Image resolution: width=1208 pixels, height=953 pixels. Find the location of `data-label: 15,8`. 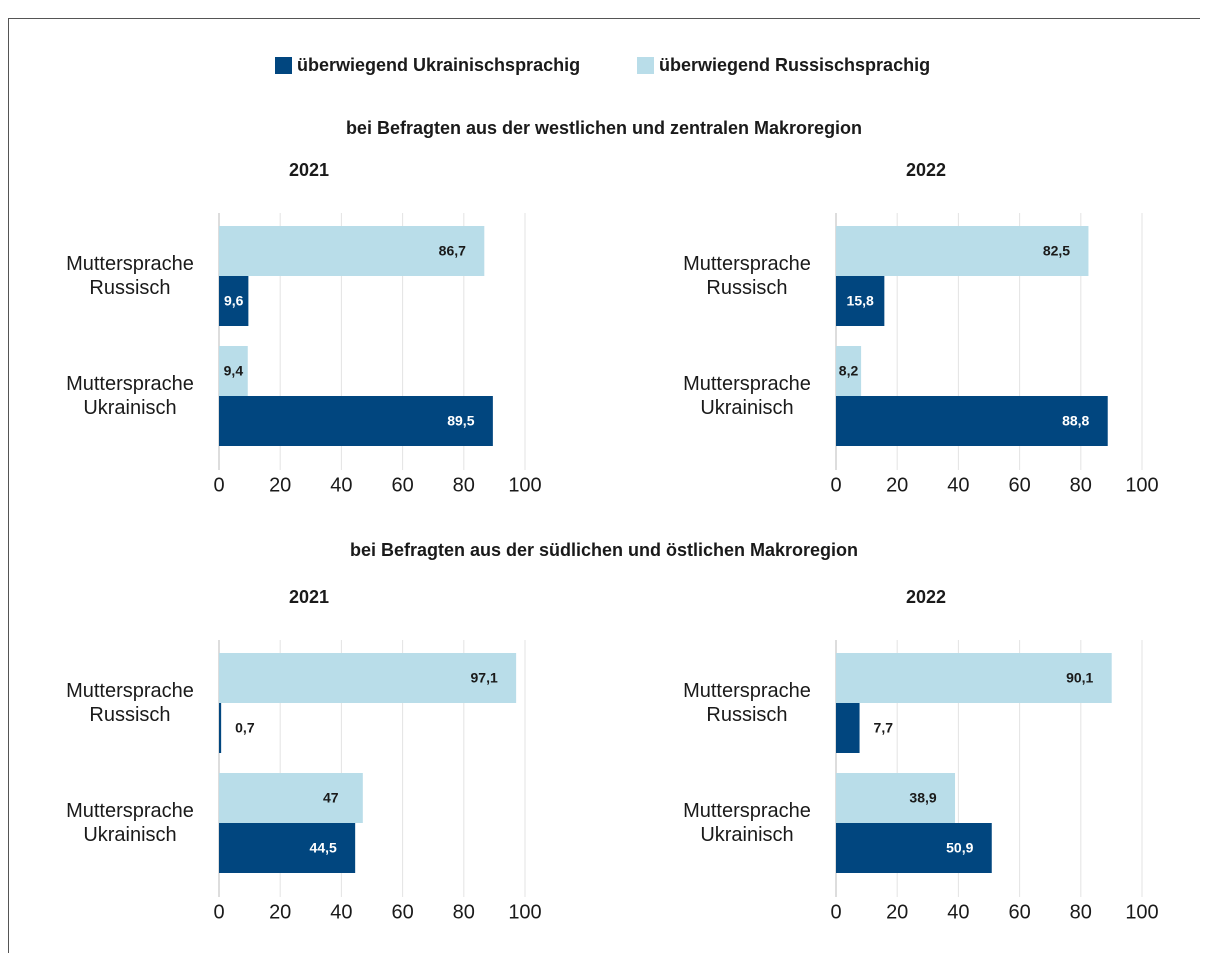

data-label: 15,8 is located at coordinates (860, 301).